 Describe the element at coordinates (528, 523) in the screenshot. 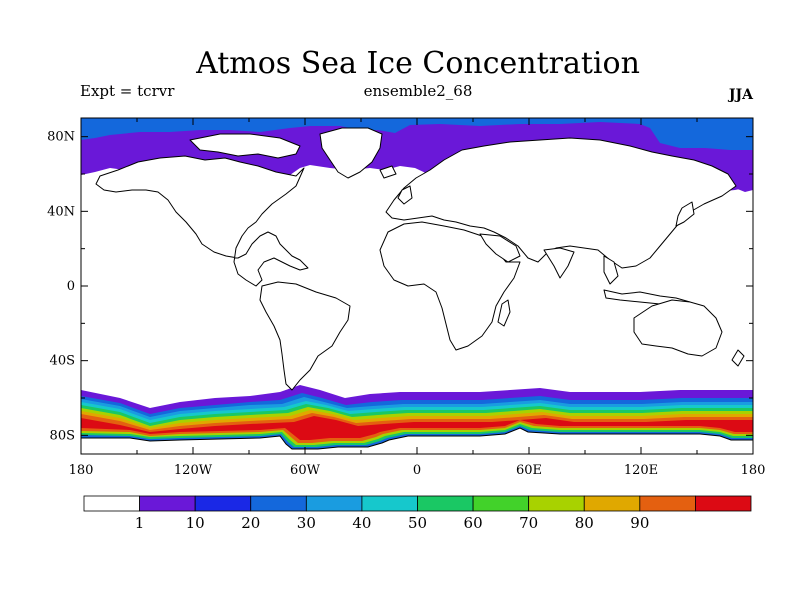

I see `colorbar-label: 70` at that location.